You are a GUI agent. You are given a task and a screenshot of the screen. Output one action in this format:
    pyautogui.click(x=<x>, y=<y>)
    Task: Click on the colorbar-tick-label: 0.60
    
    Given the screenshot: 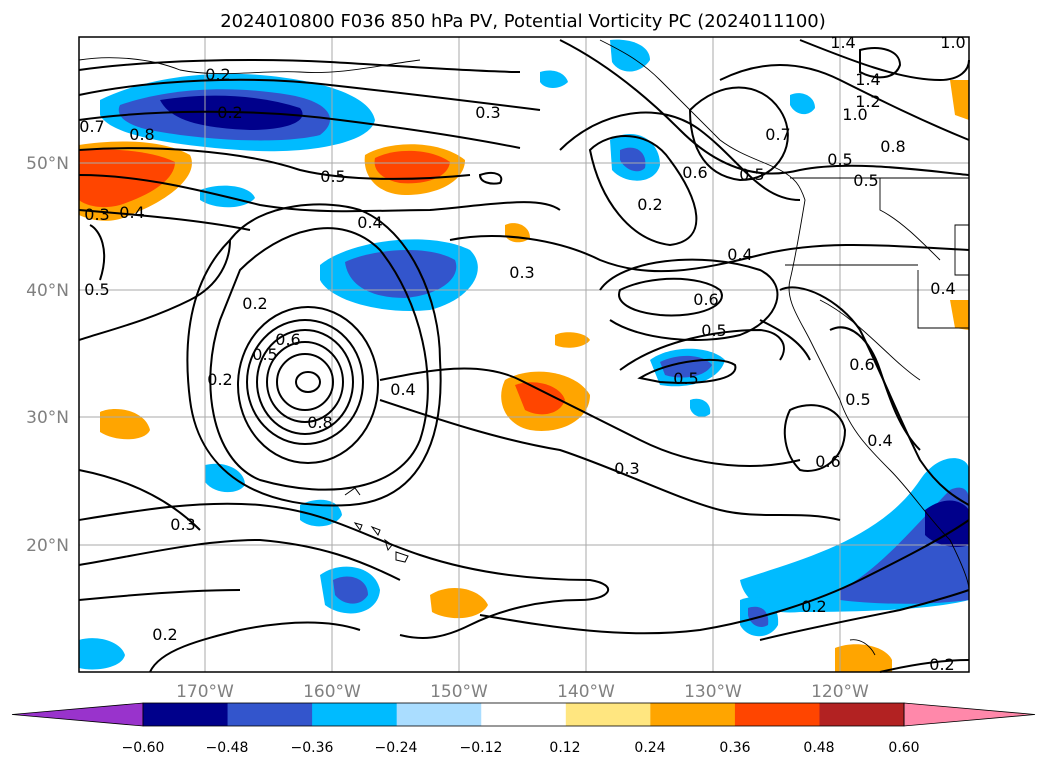 What is the action you would take?
    pyautogui.click(x=903, y=748)
    